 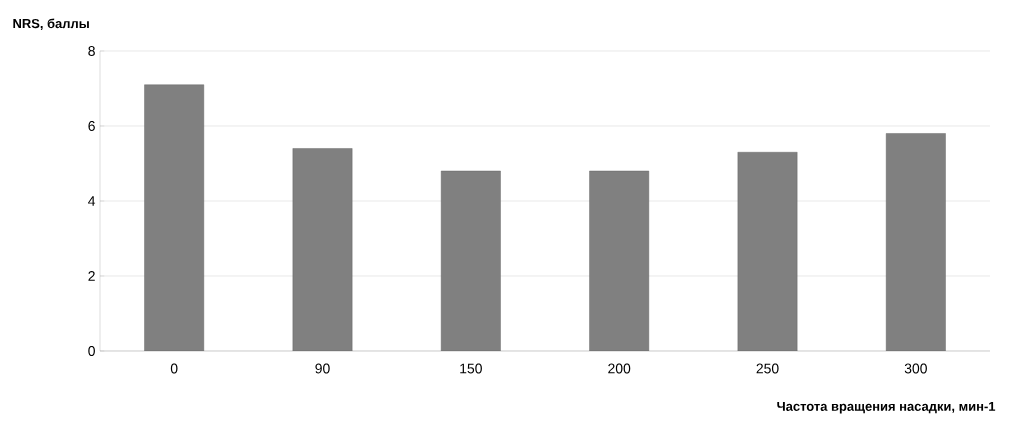 What do you see at coordinates (91, 51) in the screenshot?
I see `y-tick-label: 8` at bounding box center [91, 51].